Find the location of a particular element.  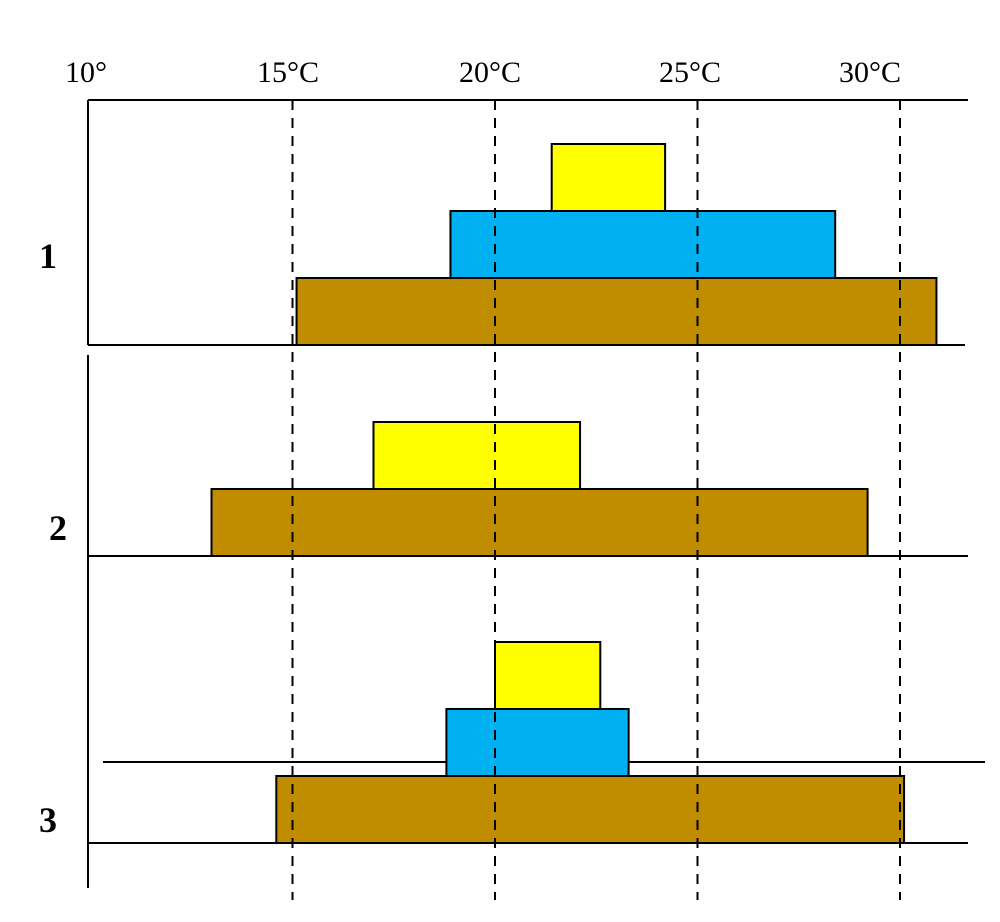

row-1-yellow-bar is located at coordinates (608, 177).